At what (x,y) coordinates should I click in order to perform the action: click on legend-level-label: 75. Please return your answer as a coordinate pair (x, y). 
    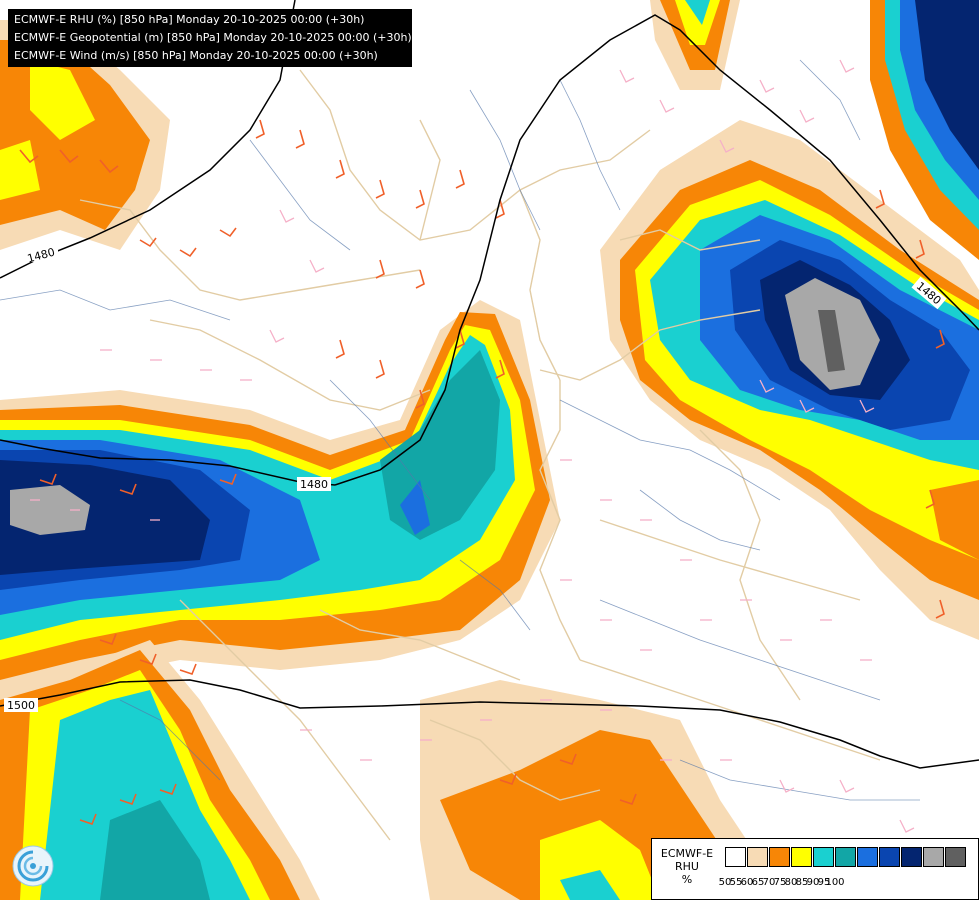
    Looking at the image, I should click on (780, 882).